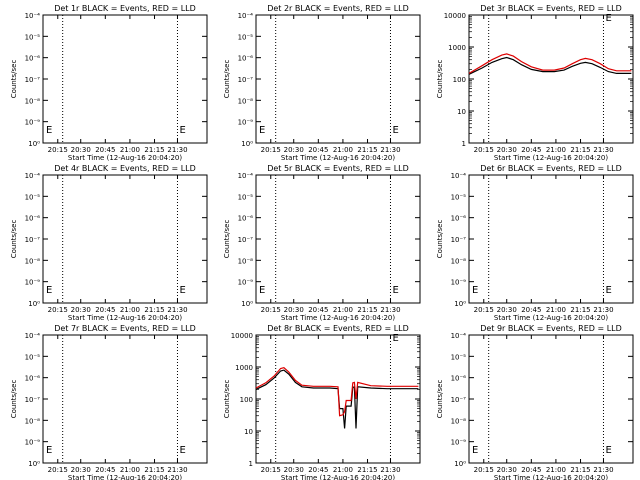  Describe the element at coordinates (338, 168) in the screenshot. I see `panel-title: Det 5r BLACK = Events, RED = LLD` at that location.